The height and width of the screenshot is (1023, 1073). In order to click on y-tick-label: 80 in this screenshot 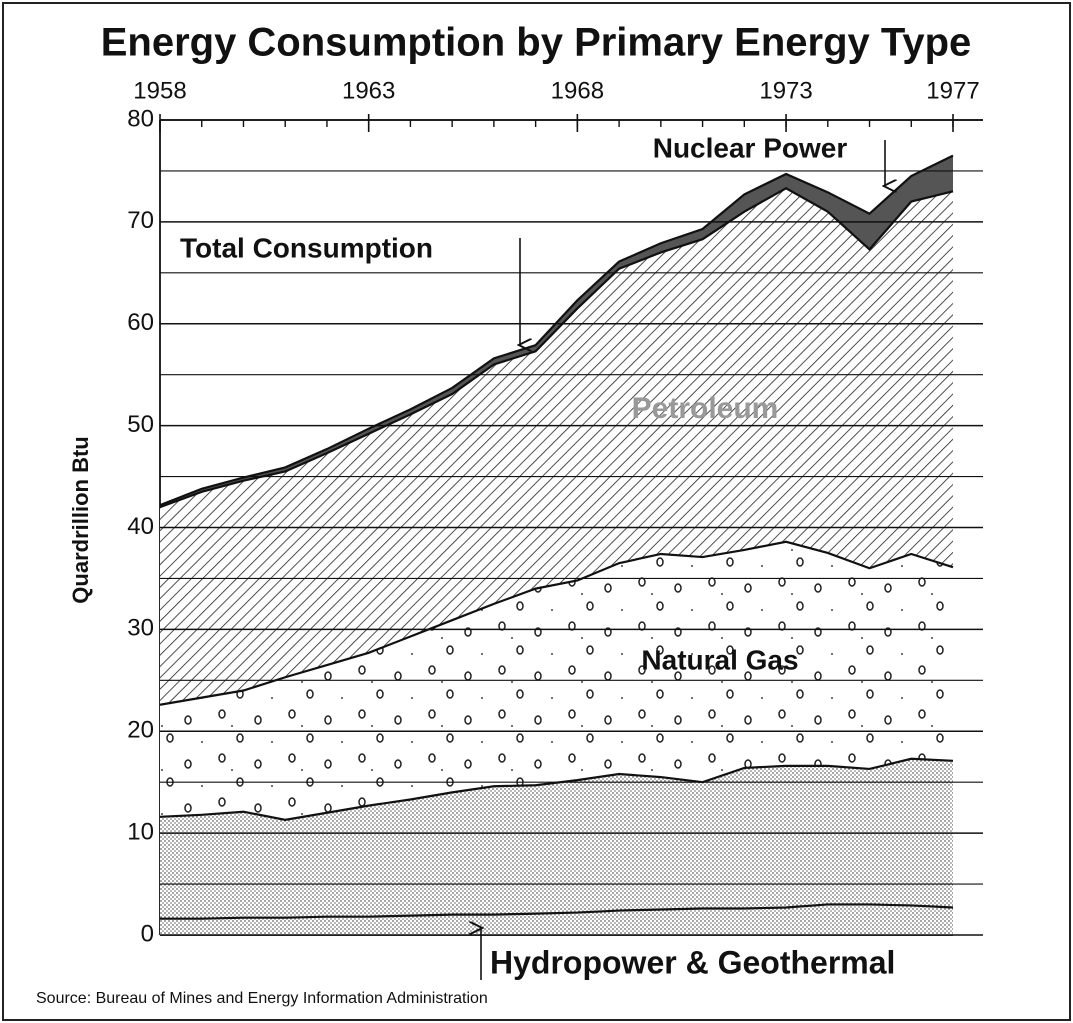, I will do `click(140, 118)`.